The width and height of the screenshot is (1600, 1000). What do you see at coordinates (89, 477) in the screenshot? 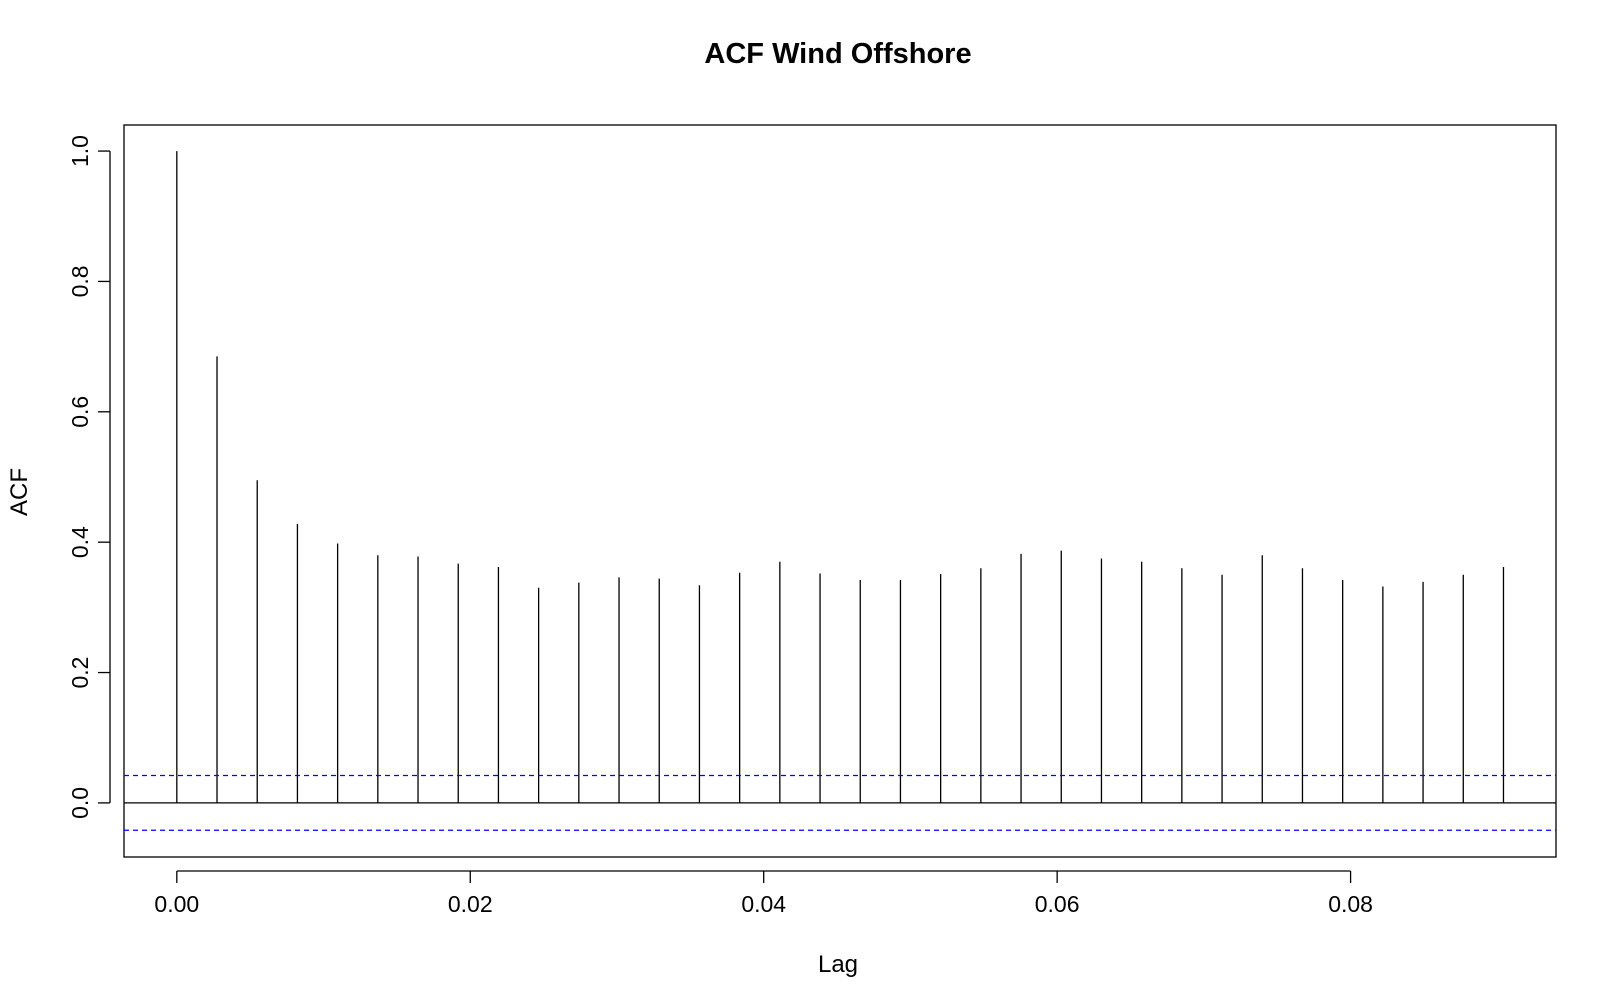
I see `y-axis: 0.0 0.2 0.4 0.6 0.8 1.0` at bounding box center [89, 477].